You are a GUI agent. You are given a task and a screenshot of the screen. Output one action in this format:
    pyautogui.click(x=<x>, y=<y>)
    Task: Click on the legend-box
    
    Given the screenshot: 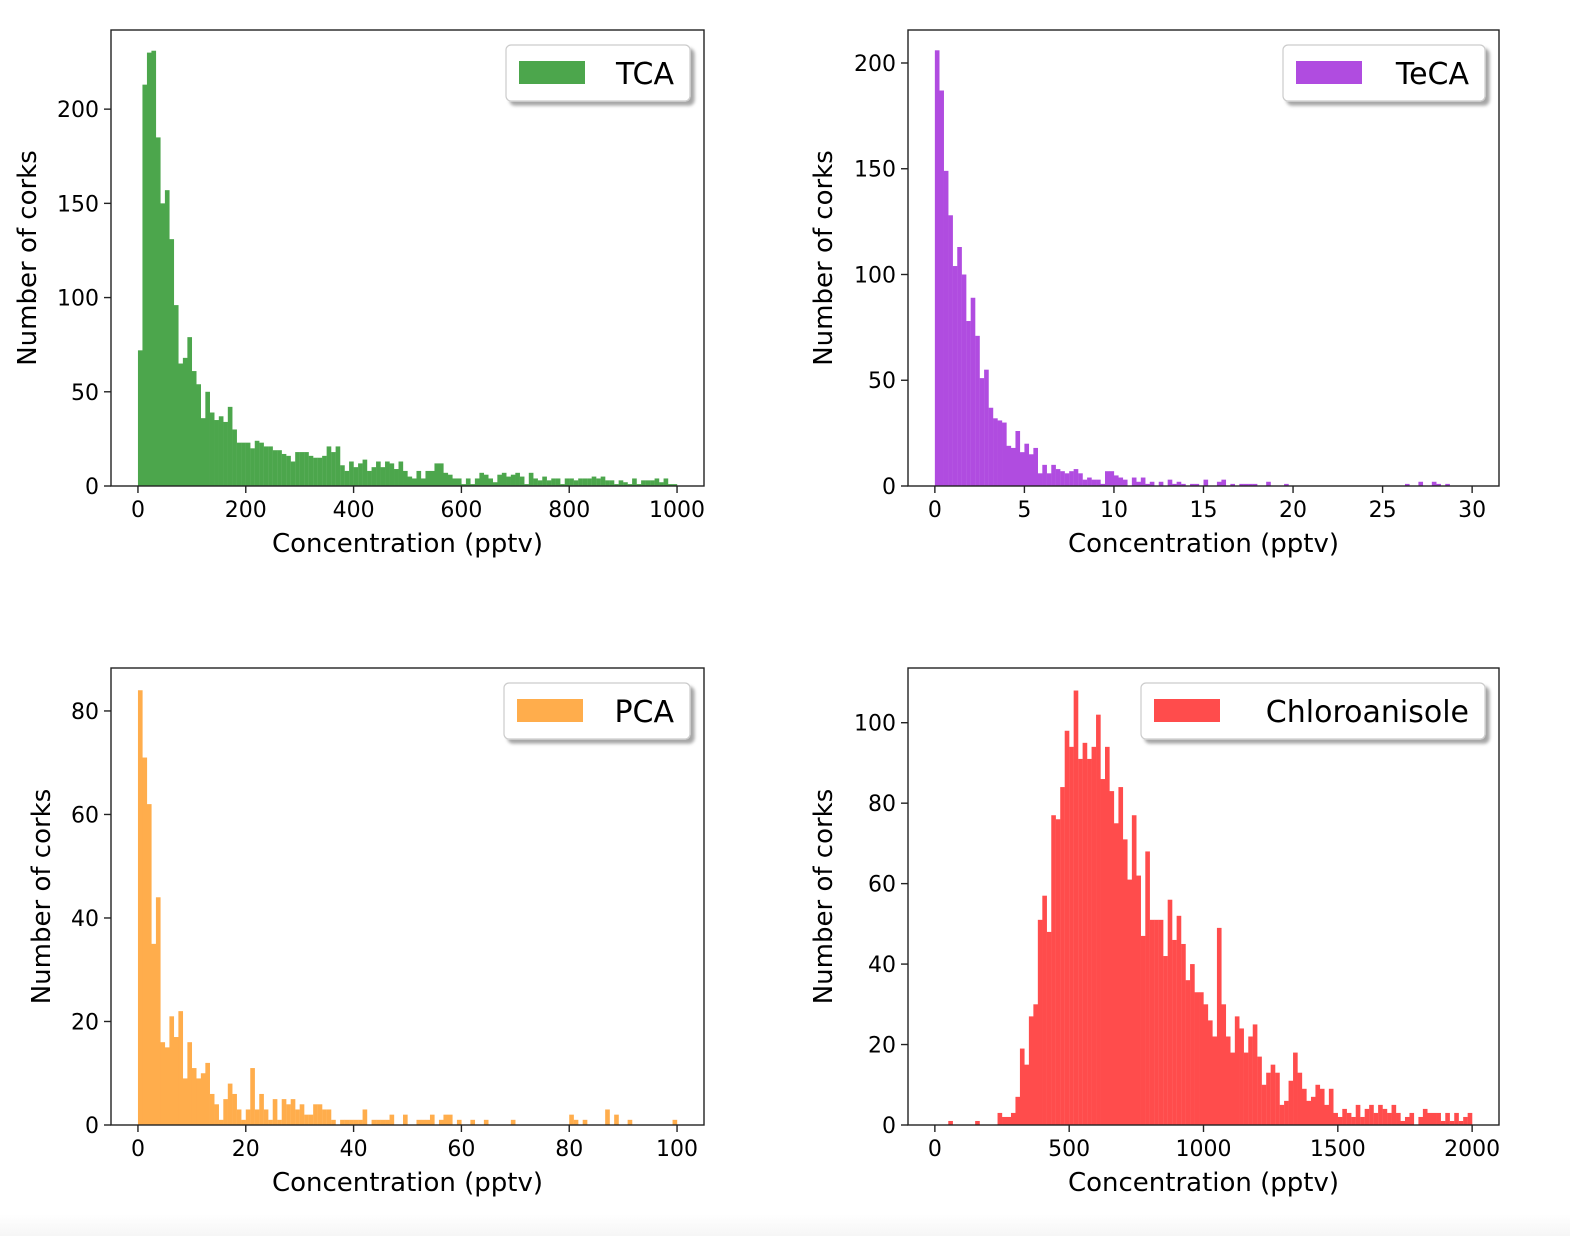 What is the action you would take?
    pyautogui.click(x=597, y=711)
    